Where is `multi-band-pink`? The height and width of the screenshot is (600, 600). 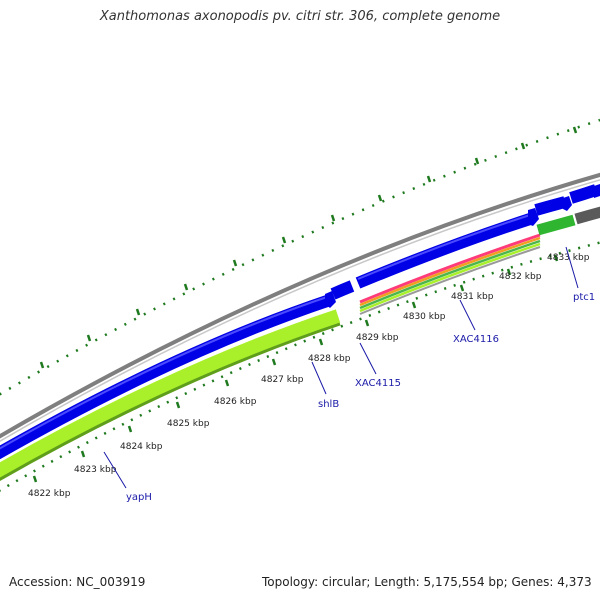 multi-band-pink is located at coordinates (450, 268).